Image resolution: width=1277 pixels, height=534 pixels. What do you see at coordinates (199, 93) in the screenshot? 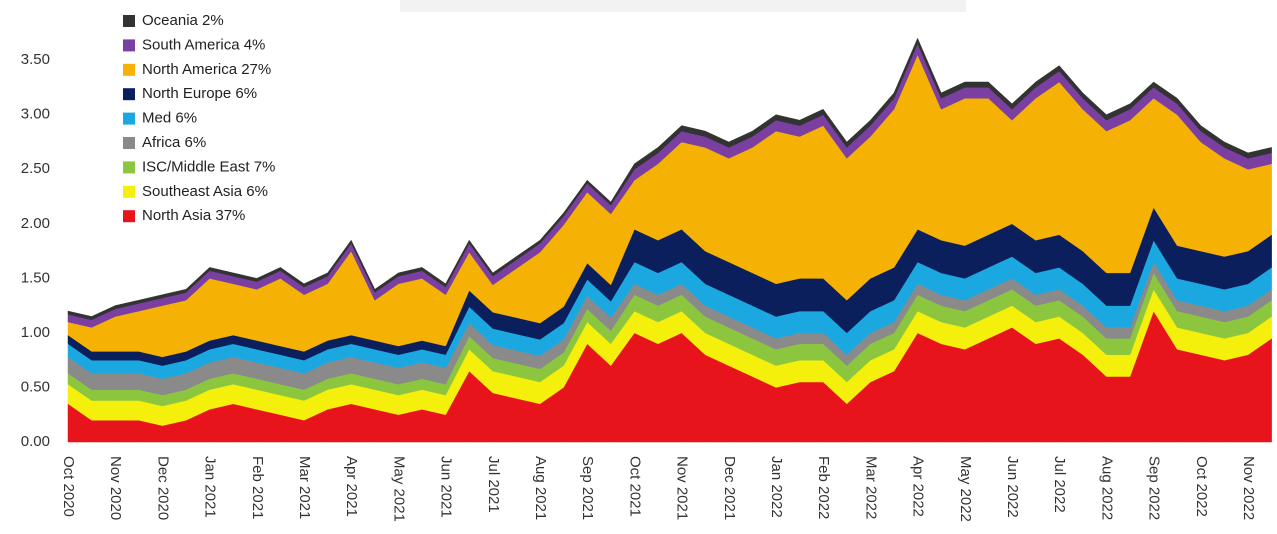
I see `legend-label: North Europe 6%` at bounding box center [199, 93].